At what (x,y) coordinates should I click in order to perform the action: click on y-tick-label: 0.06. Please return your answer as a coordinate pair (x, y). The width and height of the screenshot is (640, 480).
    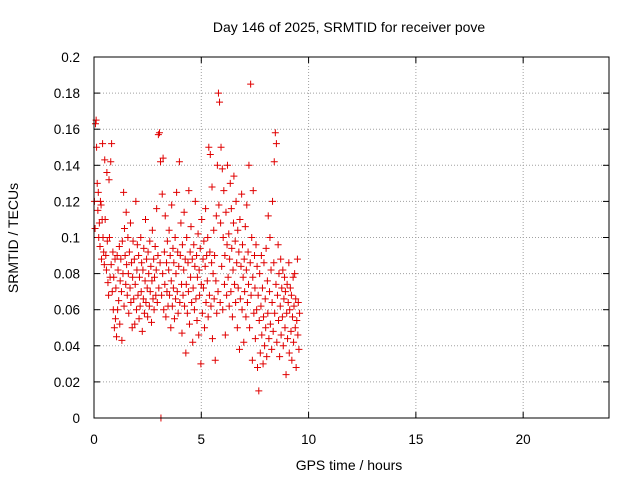
    Looking at the image, I should click on (67, 310).